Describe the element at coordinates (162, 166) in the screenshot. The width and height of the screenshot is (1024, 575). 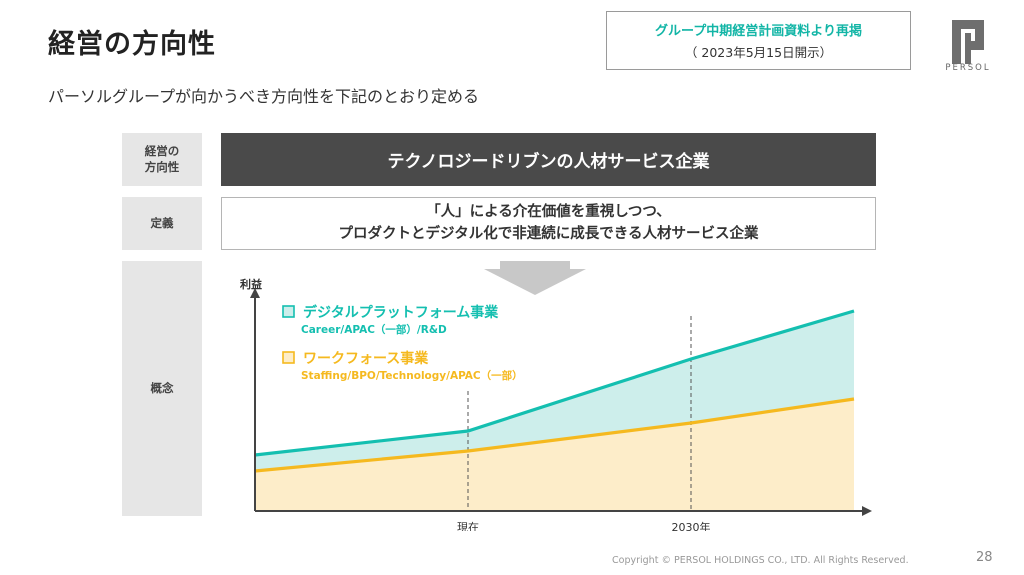
I see `direction-label-line2: 方向性` at that location.